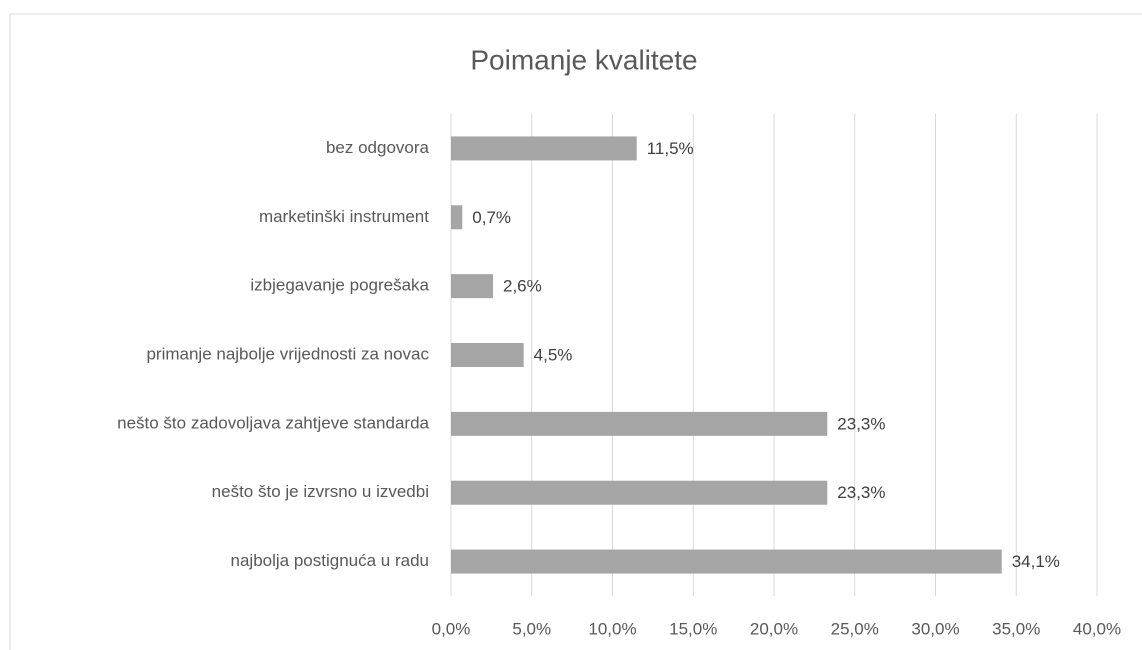  I want to click on value-label: 4,5%, so click(553, 354).